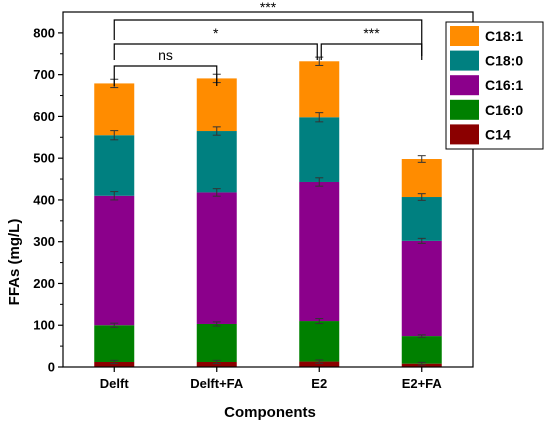 The image size is (550, 426). Describe the element at coordinates (504, 85) in the screenshot. I see `legend-label: C16:1` at that location.